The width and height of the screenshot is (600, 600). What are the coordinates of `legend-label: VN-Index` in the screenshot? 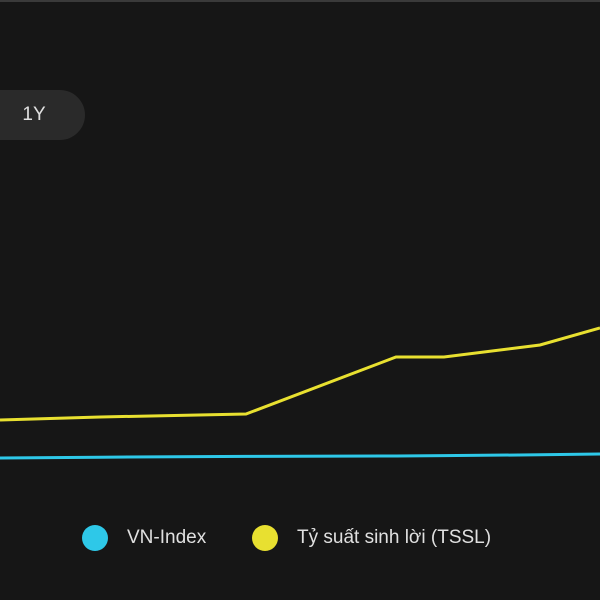 It's located at (167, 537).